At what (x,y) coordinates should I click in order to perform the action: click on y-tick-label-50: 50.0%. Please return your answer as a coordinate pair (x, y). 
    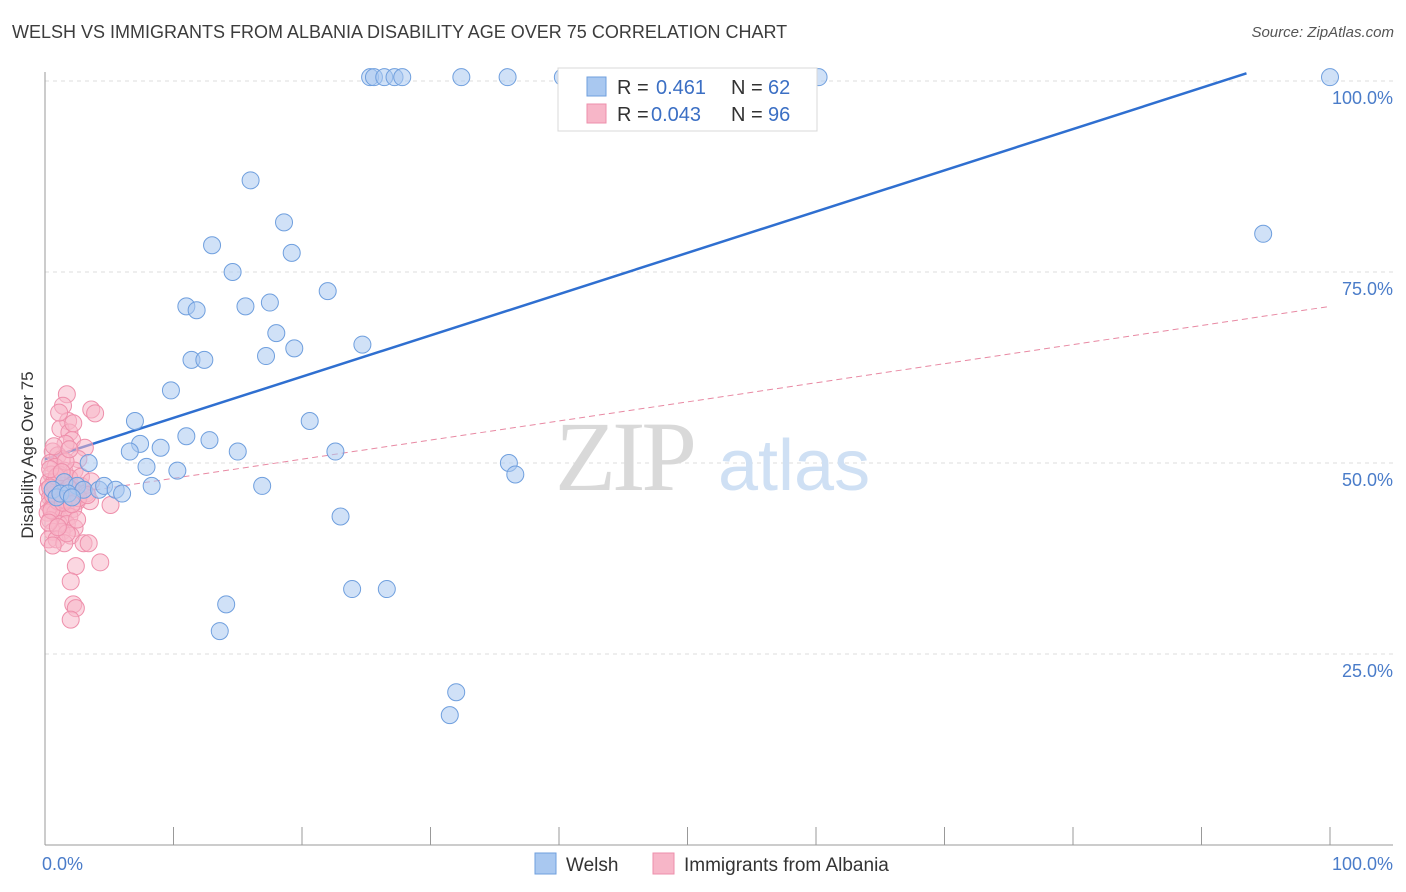
    Looking at the image, I should click on (1367, 480).